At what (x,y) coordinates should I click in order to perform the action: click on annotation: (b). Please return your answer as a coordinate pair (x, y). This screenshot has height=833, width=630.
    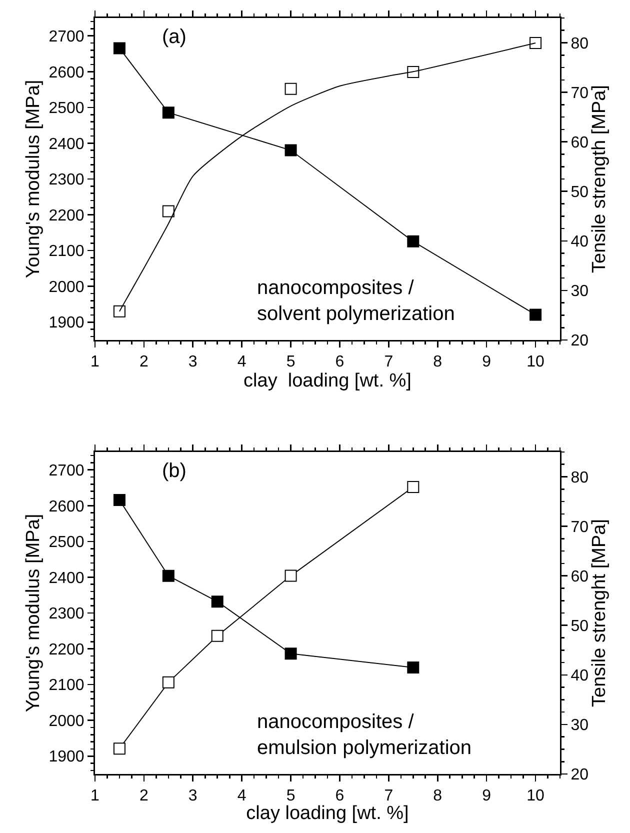
    Looking at the image, I should click on (174, 471).